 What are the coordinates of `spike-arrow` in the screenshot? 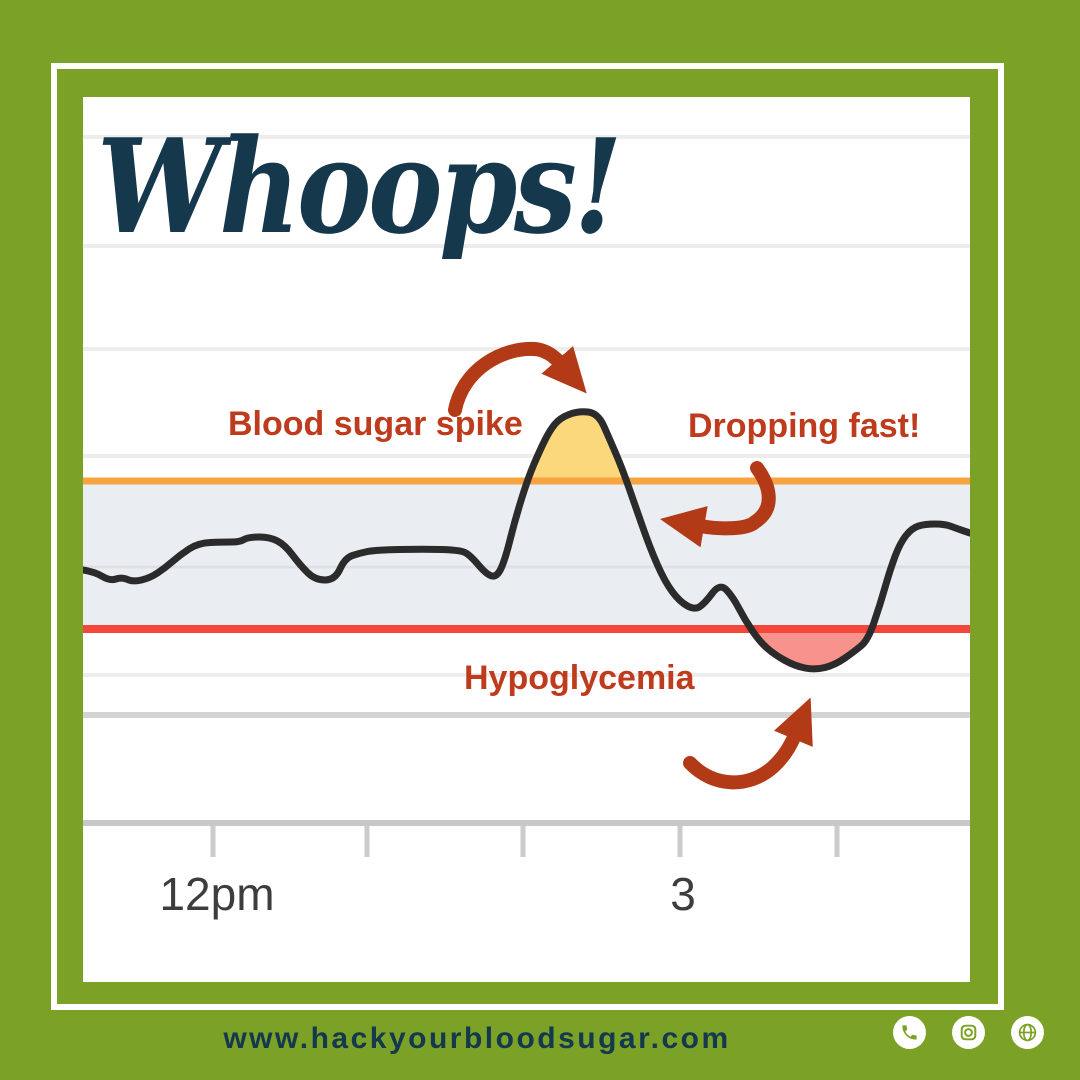 It's located at (517, 379).